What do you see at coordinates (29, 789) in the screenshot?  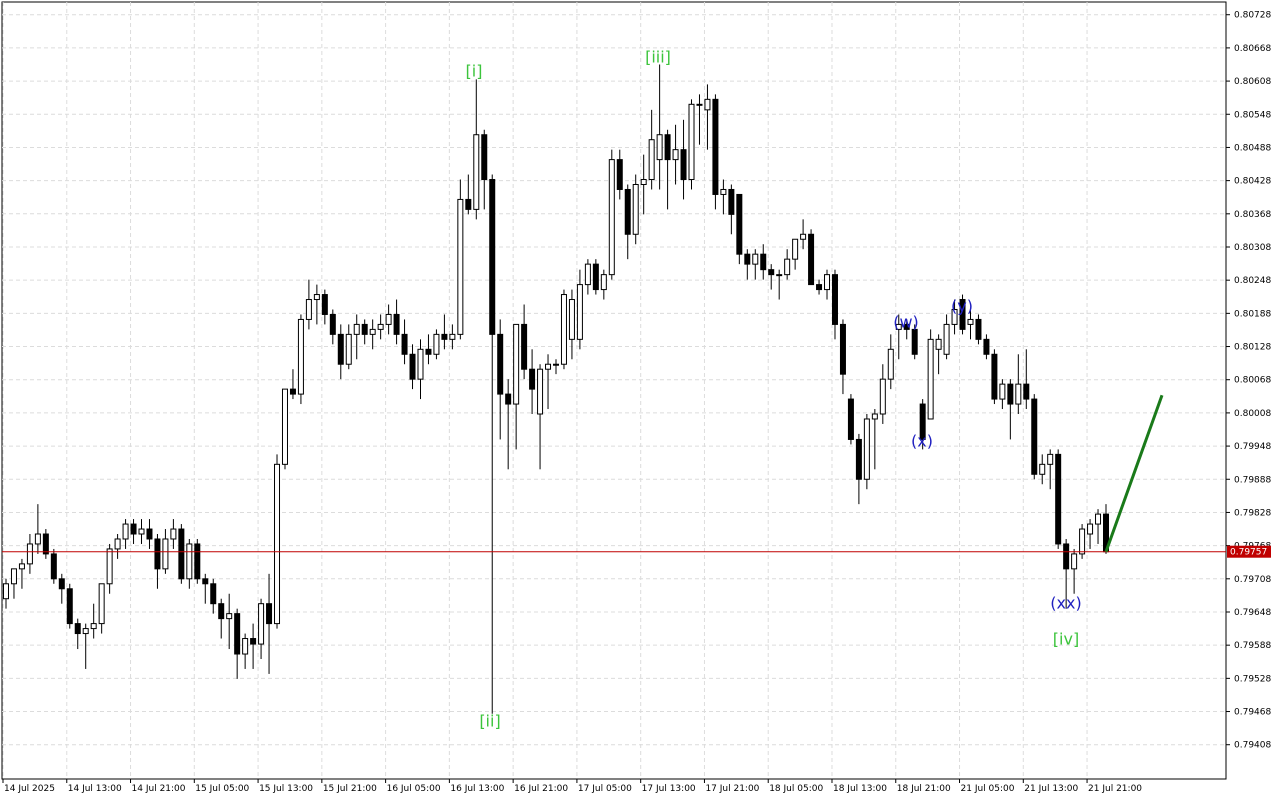 I see `x-tick-label: 14 Jul 2025` at bounding box center [29, 789].